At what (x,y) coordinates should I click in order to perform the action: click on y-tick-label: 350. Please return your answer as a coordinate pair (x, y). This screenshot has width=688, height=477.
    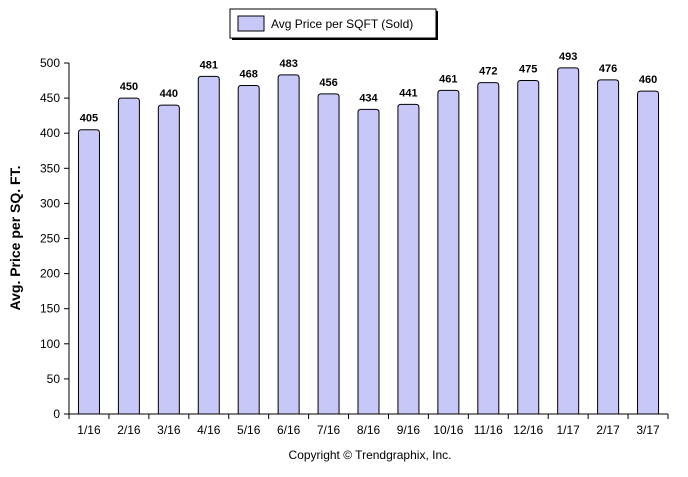
    Looking at the image, I should click on (50, 168).